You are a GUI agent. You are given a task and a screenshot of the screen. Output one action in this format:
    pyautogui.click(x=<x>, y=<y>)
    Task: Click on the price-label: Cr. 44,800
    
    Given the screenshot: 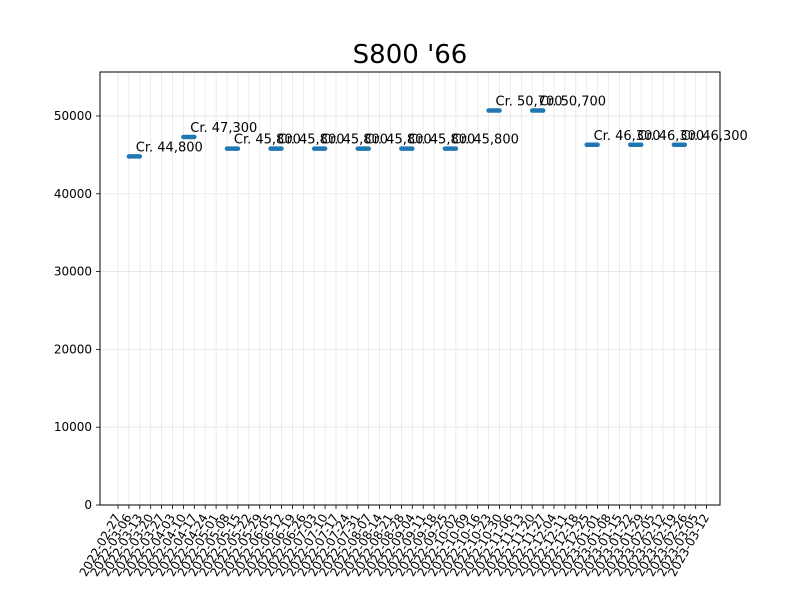 What is the action you would take?
    pyautogui.click(x=169, y=147)
    